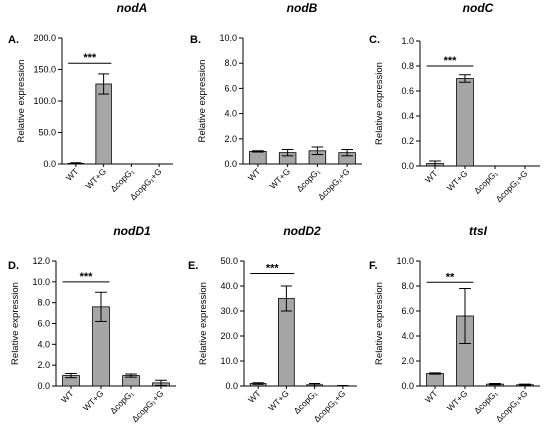 This screenshot has height=439, width=550. Describe the element at coordinates (229, 336) in the screenshot. I see `y-tick-label: 20.0` at that location.